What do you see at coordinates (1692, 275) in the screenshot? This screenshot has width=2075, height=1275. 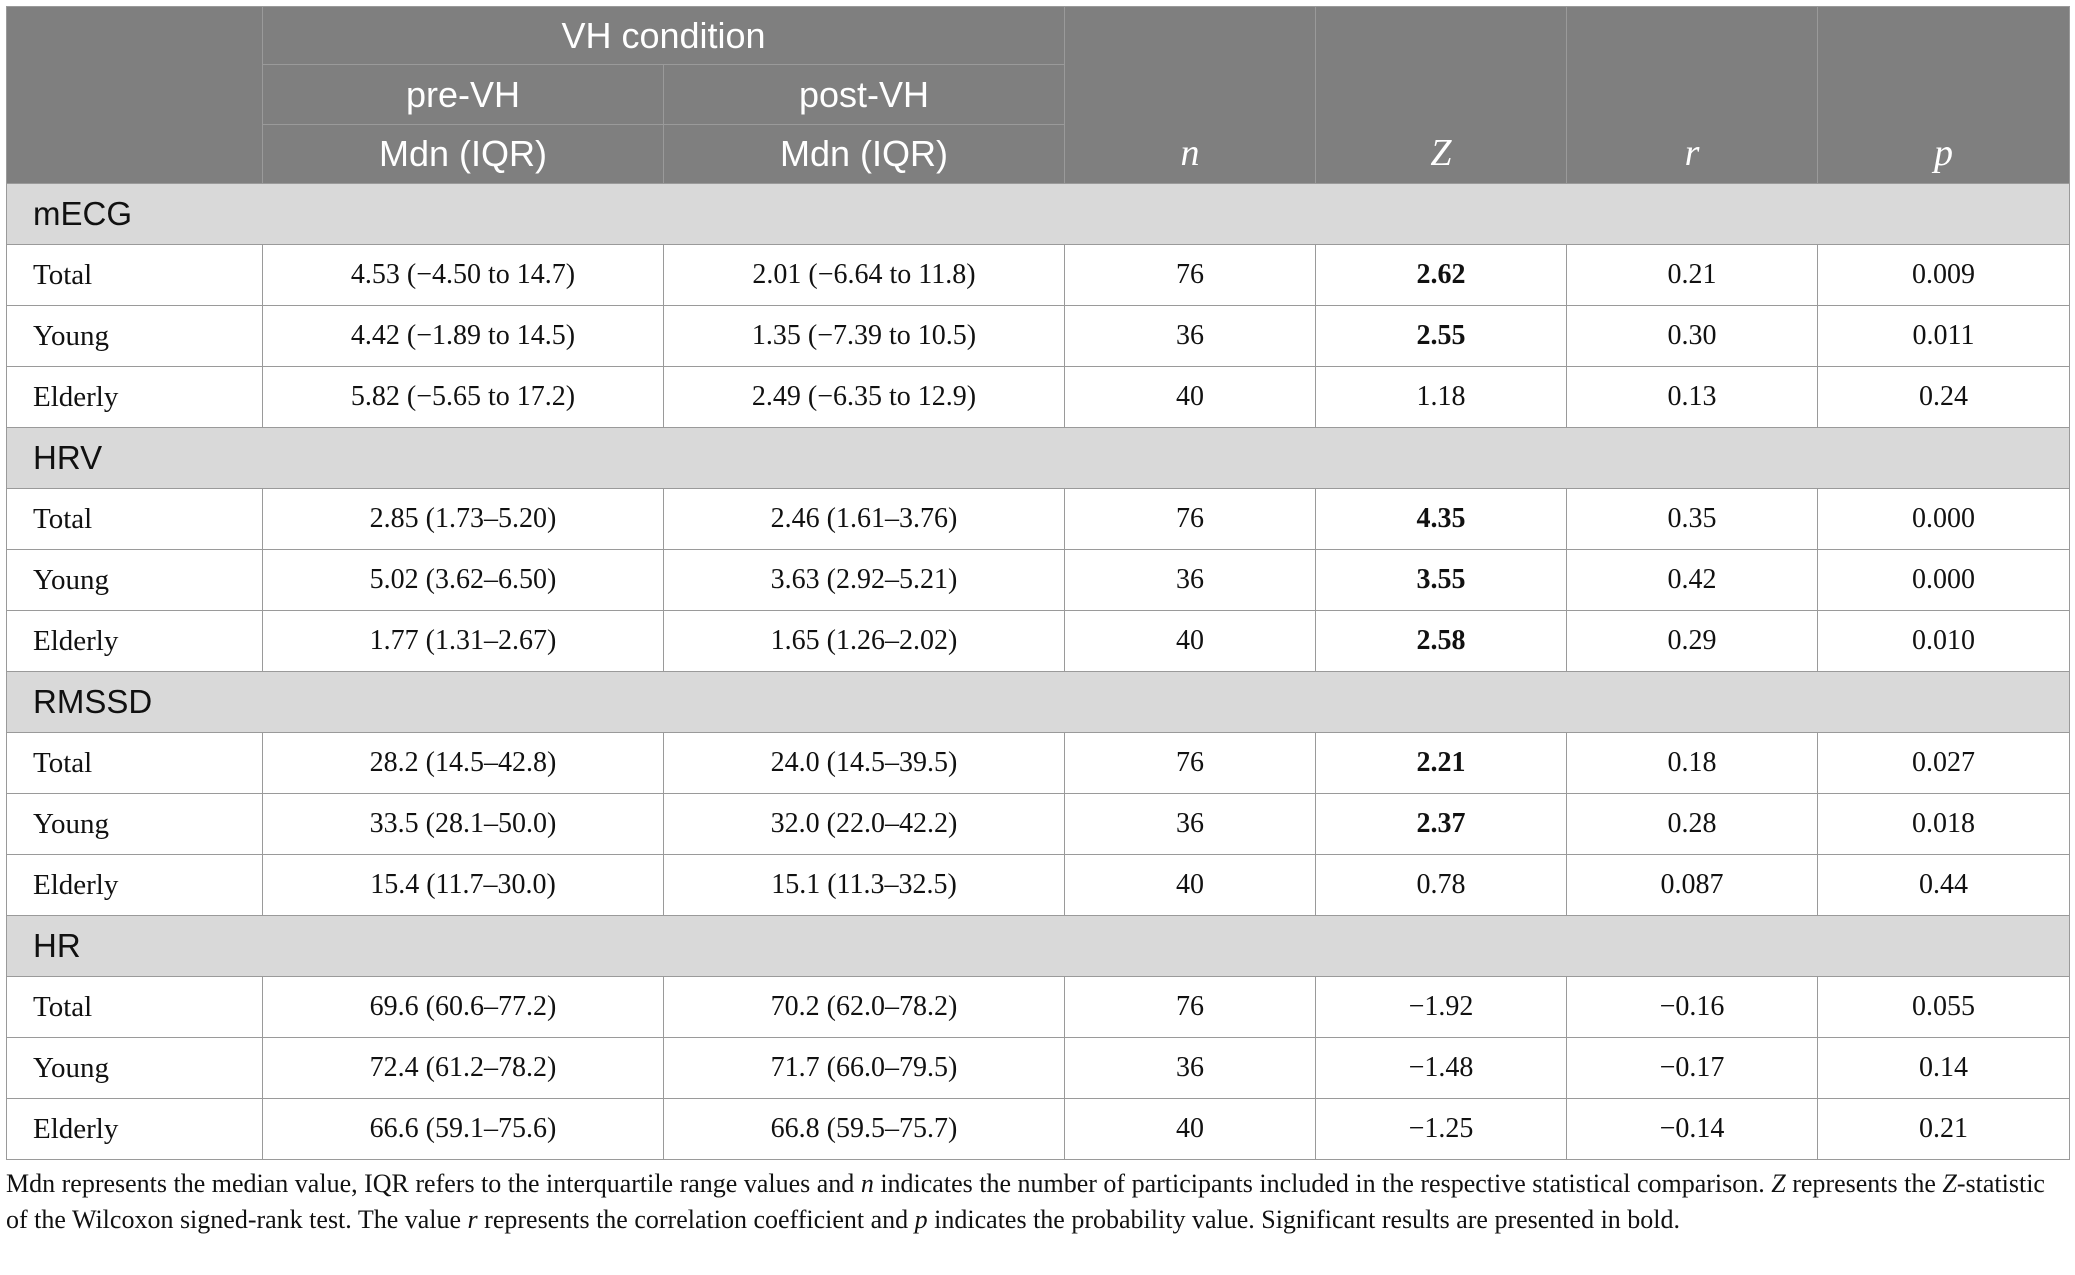 I see `r-value: 0.21` at bounding box center [1692, 275].